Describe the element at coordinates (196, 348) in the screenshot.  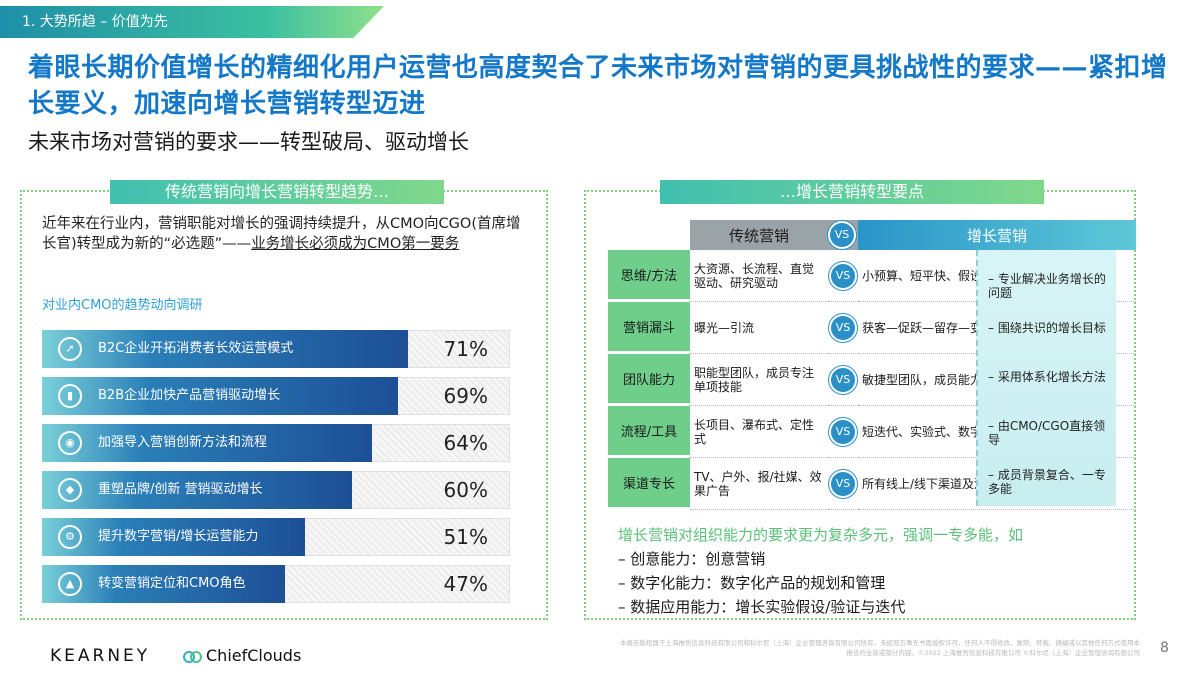
I see `bar-label: B2C企业开拓消费者长效运营模式` at that location.